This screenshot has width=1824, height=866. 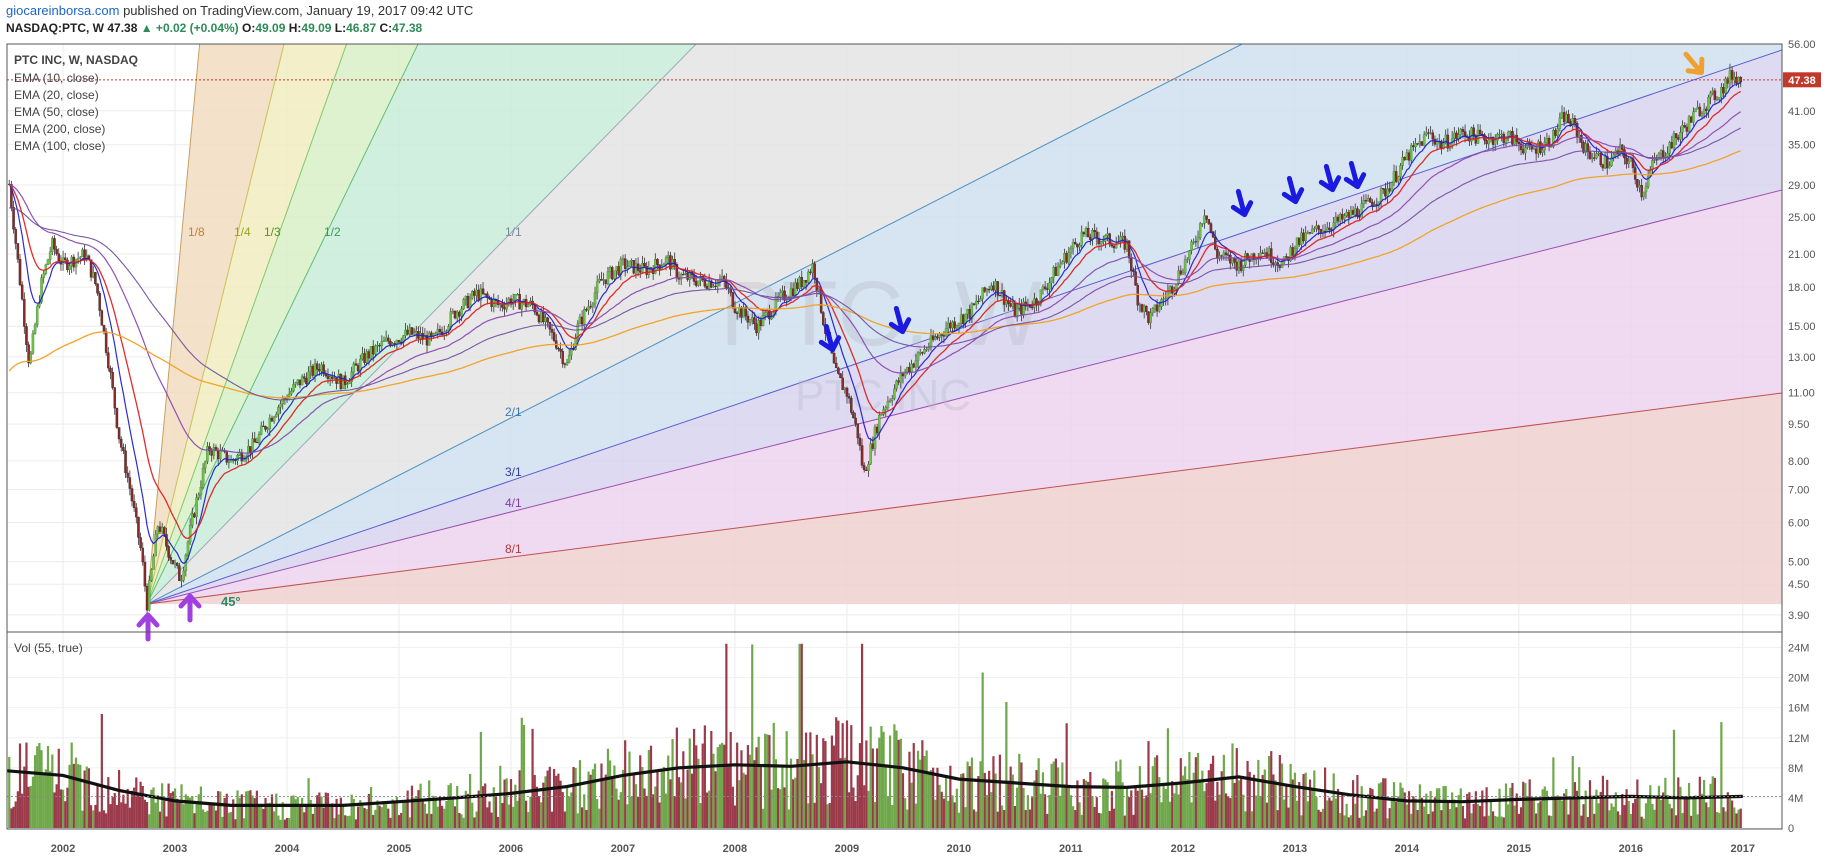 I want to click on x-tick-2005: 2005, so click(x=399, y=849).